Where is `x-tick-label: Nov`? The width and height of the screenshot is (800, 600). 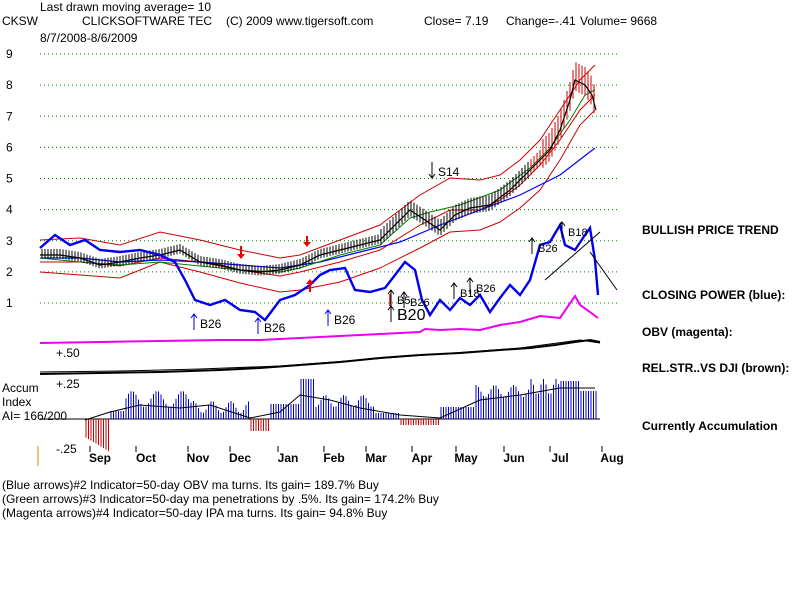 x-tick-label: Nov is located at coordinates (198, 458).